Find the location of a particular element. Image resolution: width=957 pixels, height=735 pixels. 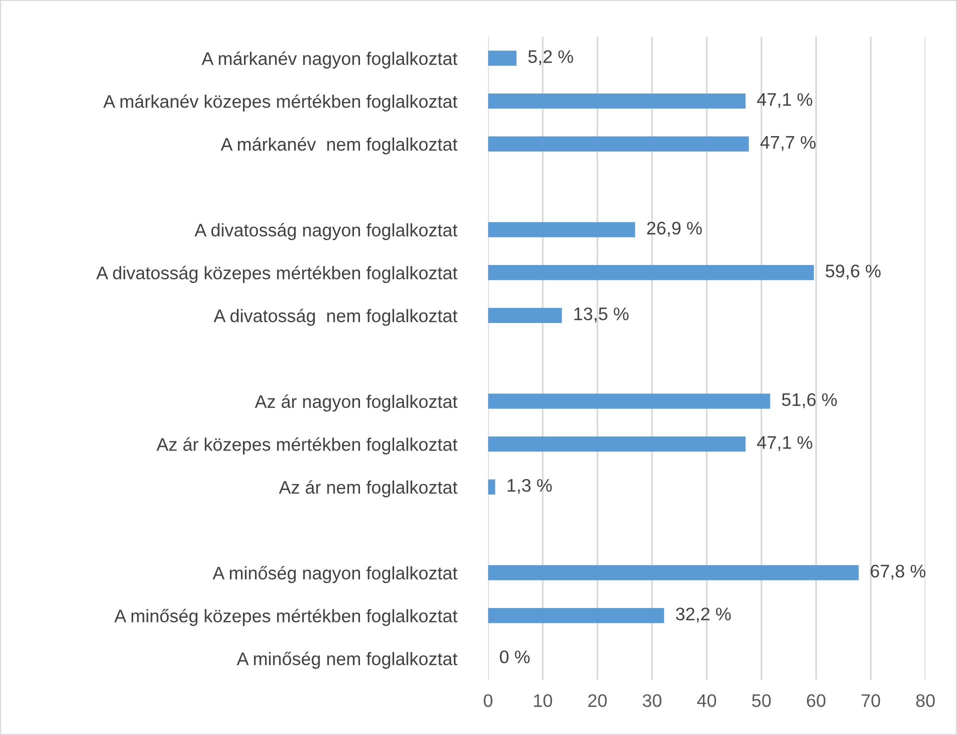

data-label: 0 % is located at coordinates (515, 657).